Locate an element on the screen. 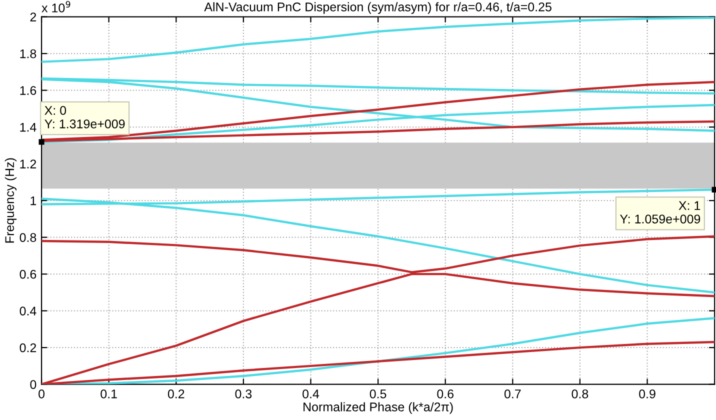 The image size is (716, 420). y-tick-label: 0.8 is located at coordinates (28, 237).